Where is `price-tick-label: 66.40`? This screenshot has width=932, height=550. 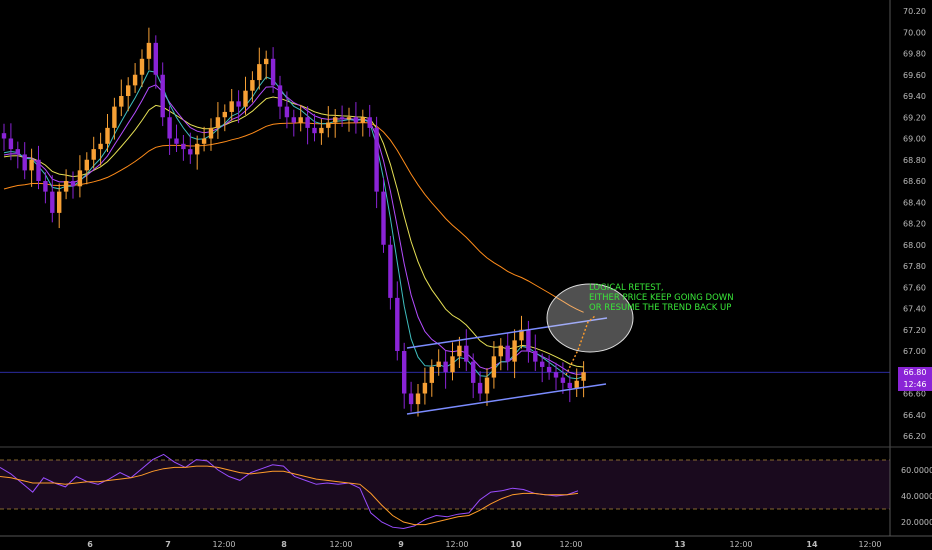
price-tick-label: 66.40 is located at coordinates (914, 415).